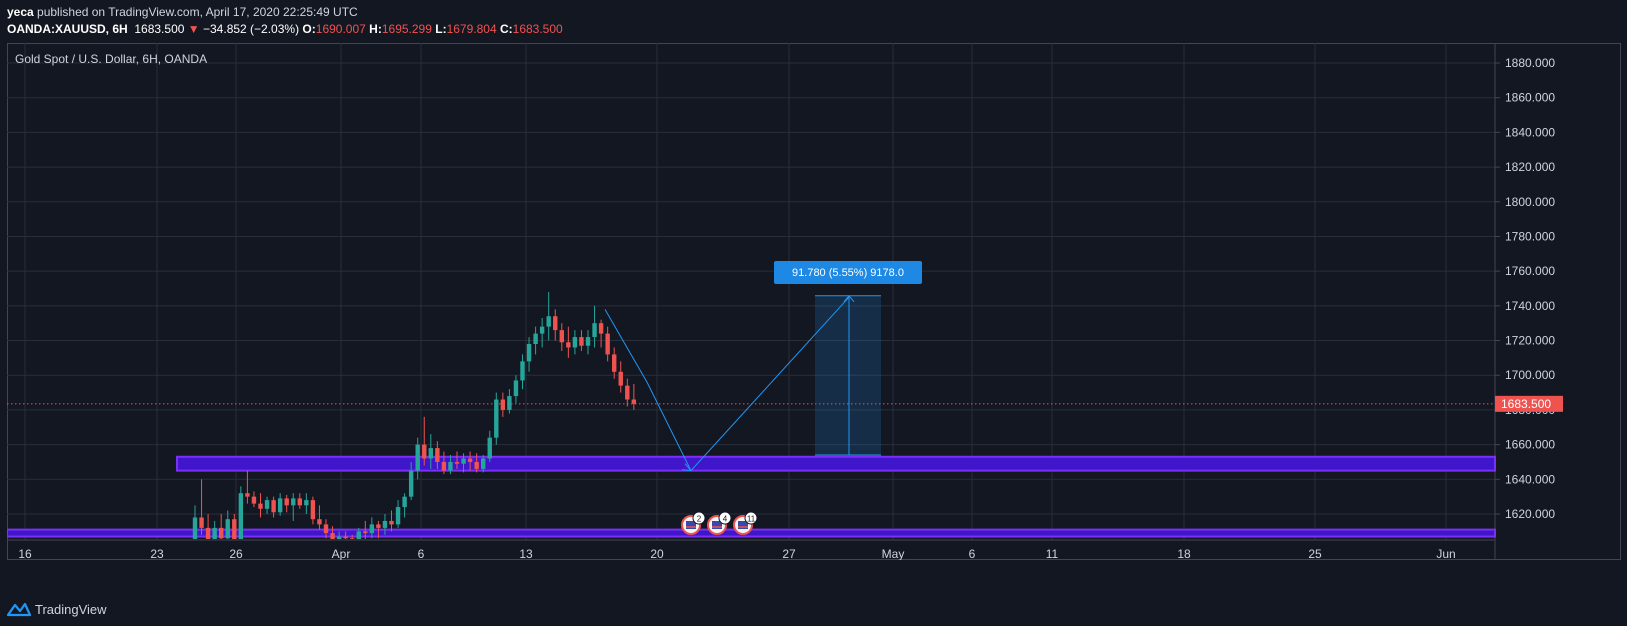 The image size is (1627, 626). I want to click on arrowhead-up, so click(849, 299).